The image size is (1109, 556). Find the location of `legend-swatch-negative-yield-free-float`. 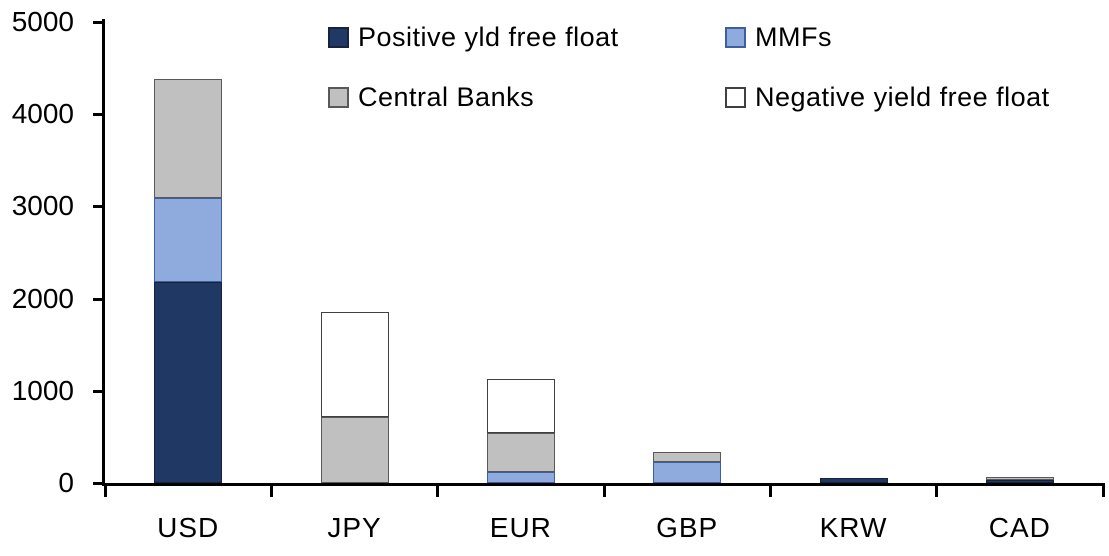

legend-swatch-negative-yield-free-float is located at coordinates (735, 97).